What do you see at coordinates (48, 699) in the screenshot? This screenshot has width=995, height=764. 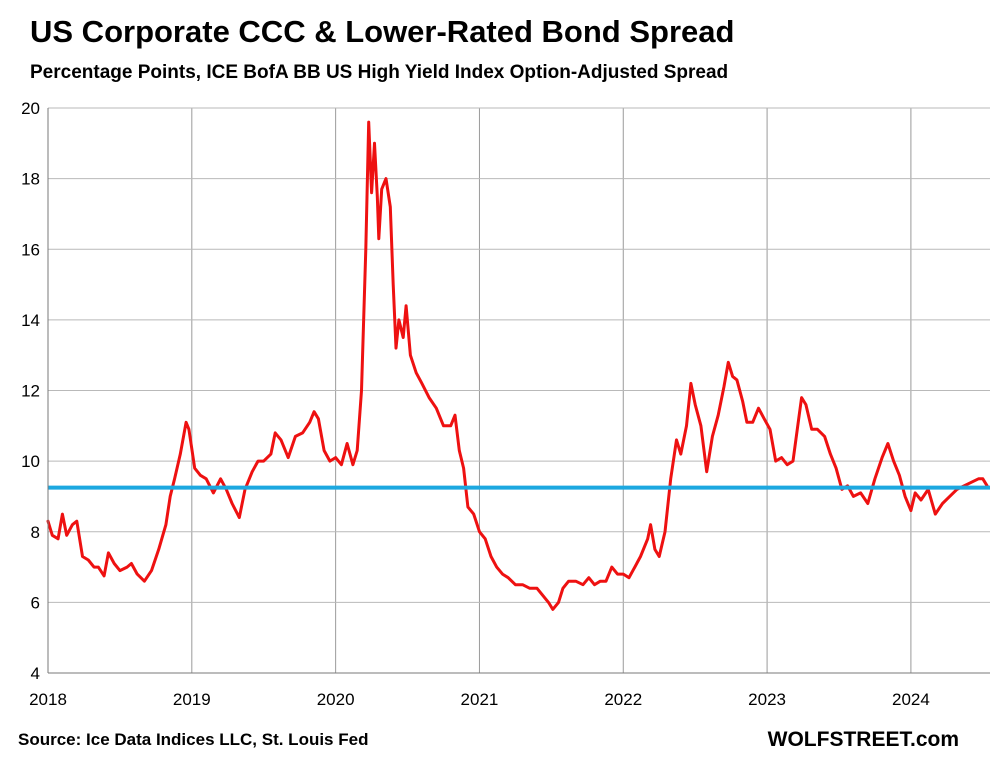 I see `x-tick-label: 2018` at bounding box center [48, 699].